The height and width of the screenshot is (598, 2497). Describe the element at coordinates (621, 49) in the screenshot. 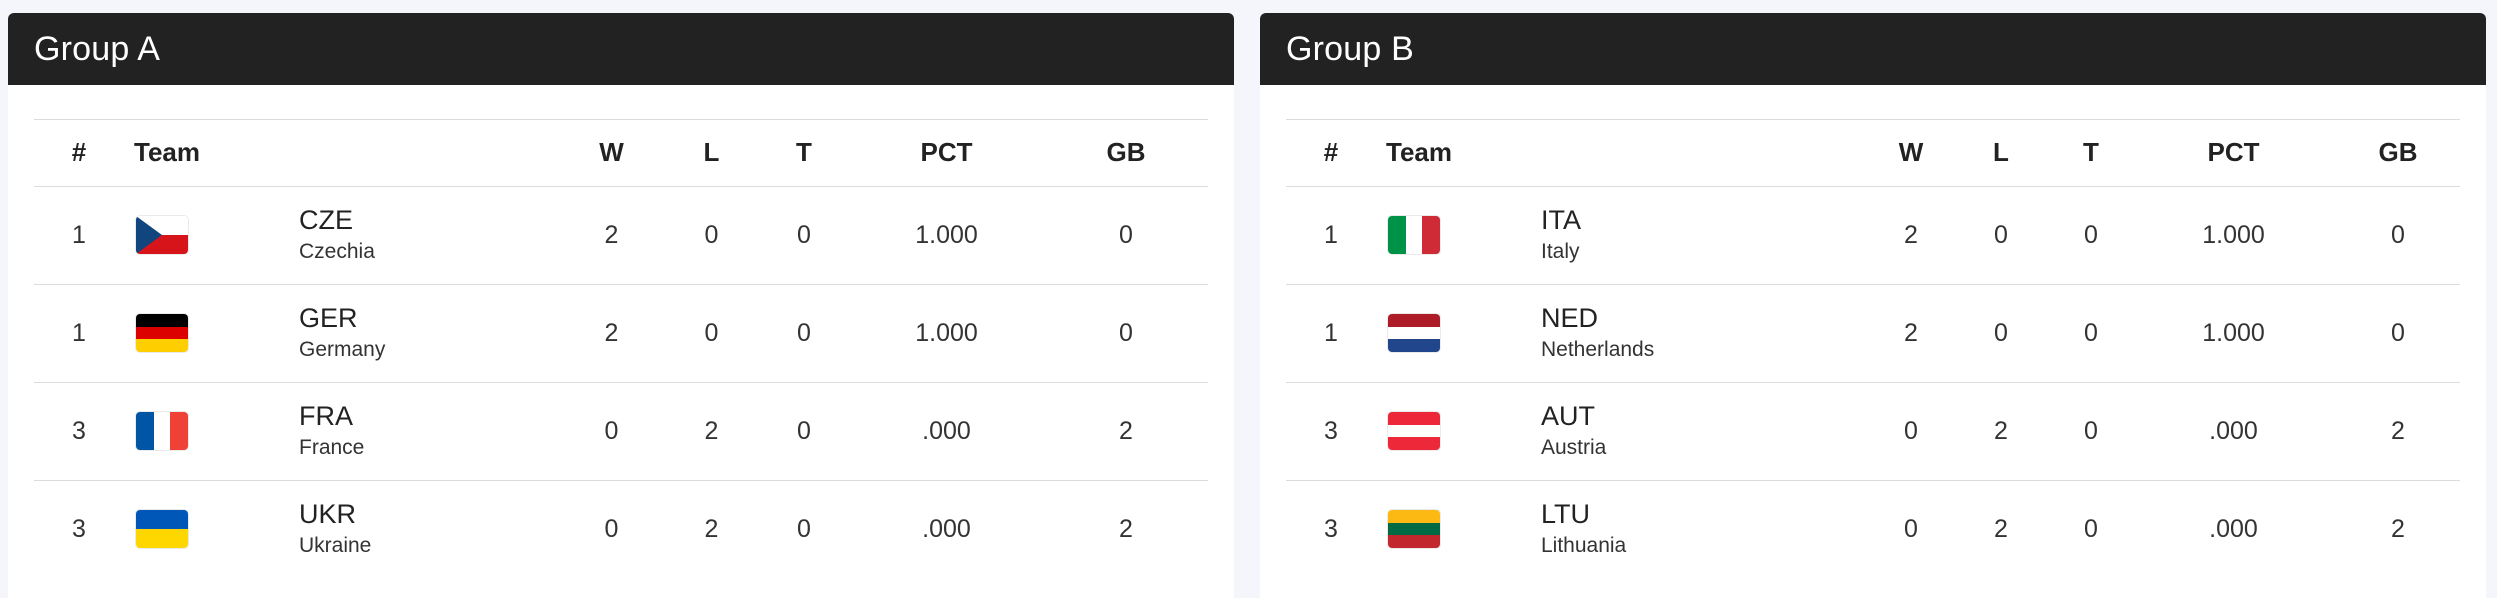

I see `group-title: Group A` at that location.